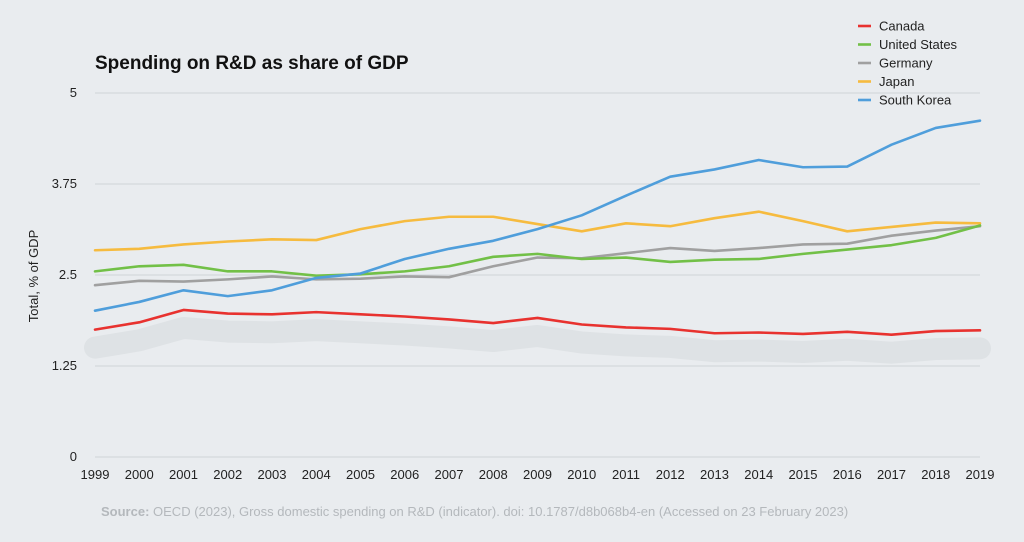 The image size is (1024, 542). What do you see at coordinates (915, 100) in the screenshot?
I see `legend-label: South Korea` at bounding box center [915, 100].